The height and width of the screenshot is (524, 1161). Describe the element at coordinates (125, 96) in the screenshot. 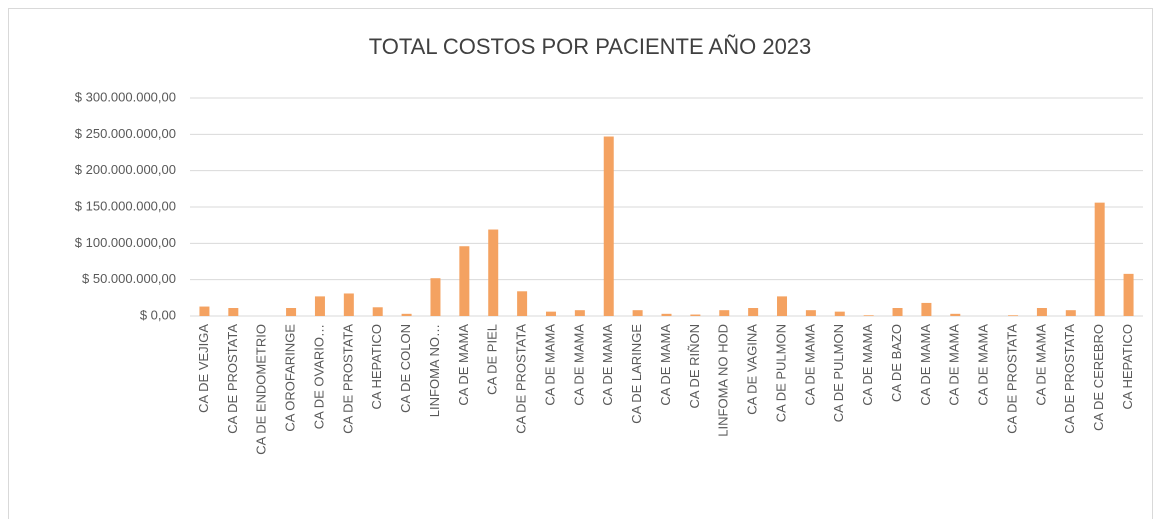

I see `y-tick-label: $ 300.000.000,00` at that location.